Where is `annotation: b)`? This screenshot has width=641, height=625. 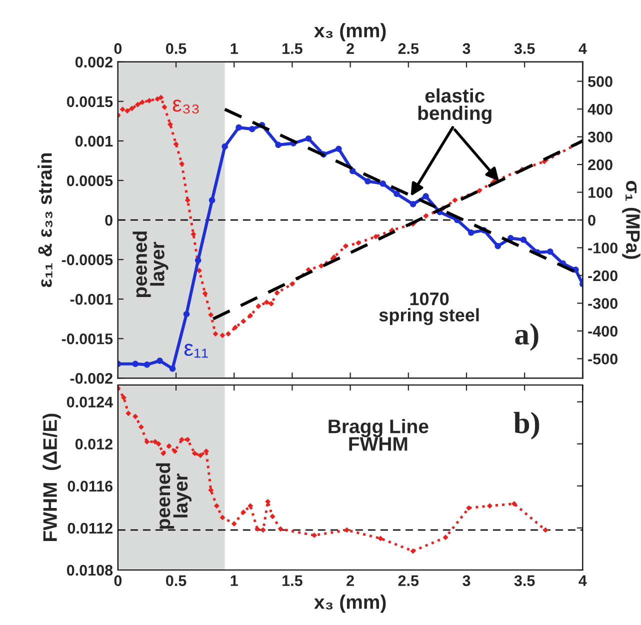 annotation: b) is located at coordinates (527, 426).